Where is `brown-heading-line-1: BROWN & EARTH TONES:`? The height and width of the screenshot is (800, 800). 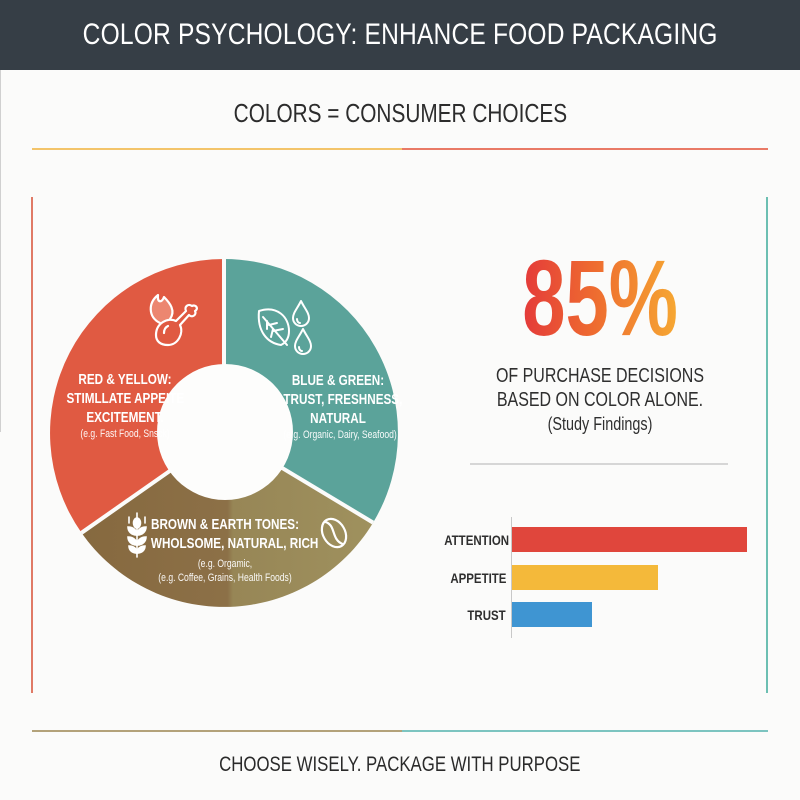
brown-heading-line-1: BROWN & EARTH TONES: is located at coordinates (224, 524).